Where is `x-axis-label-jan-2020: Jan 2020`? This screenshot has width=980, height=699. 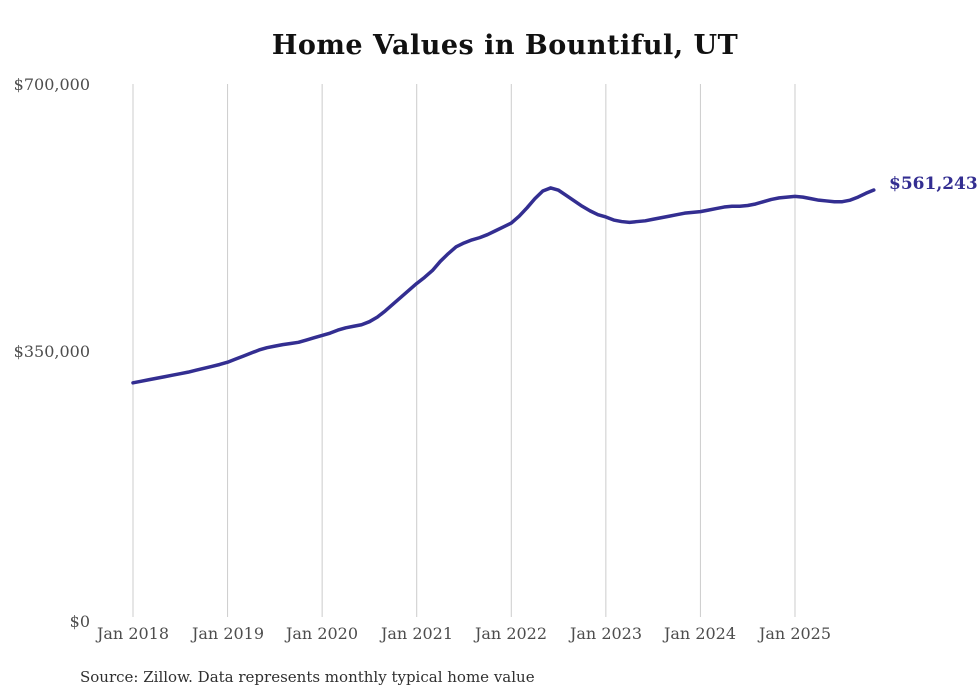
x-axis-label-jan-2020: Jan 2020 is located at coordinates (322, 633).